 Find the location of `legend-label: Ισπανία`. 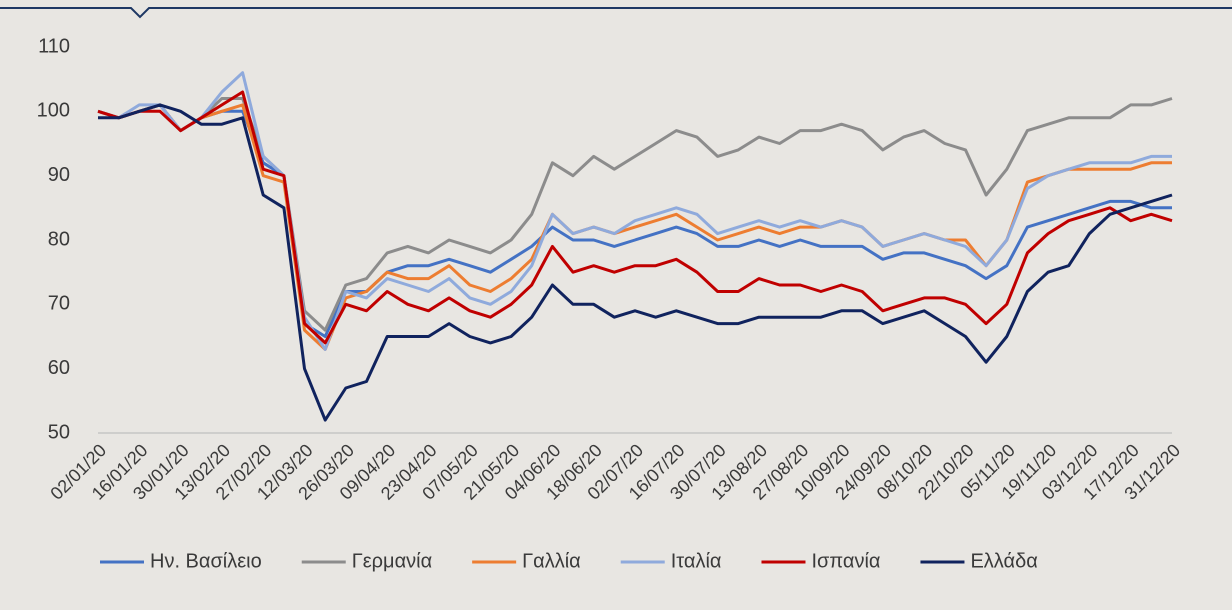

legend-label: Ισπανία is located at coordinates (845, 561).